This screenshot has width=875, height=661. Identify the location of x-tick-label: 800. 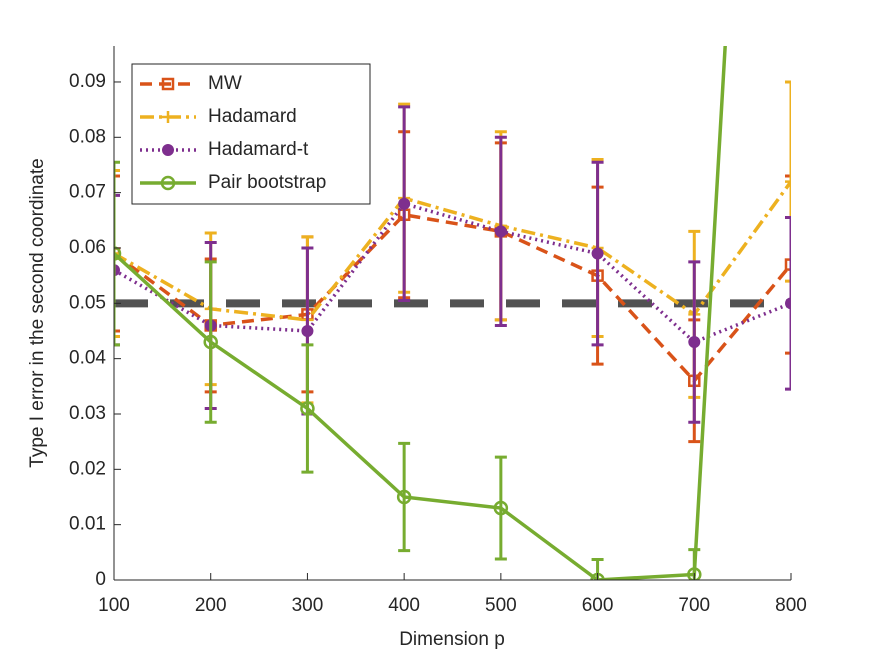
(791, 605).